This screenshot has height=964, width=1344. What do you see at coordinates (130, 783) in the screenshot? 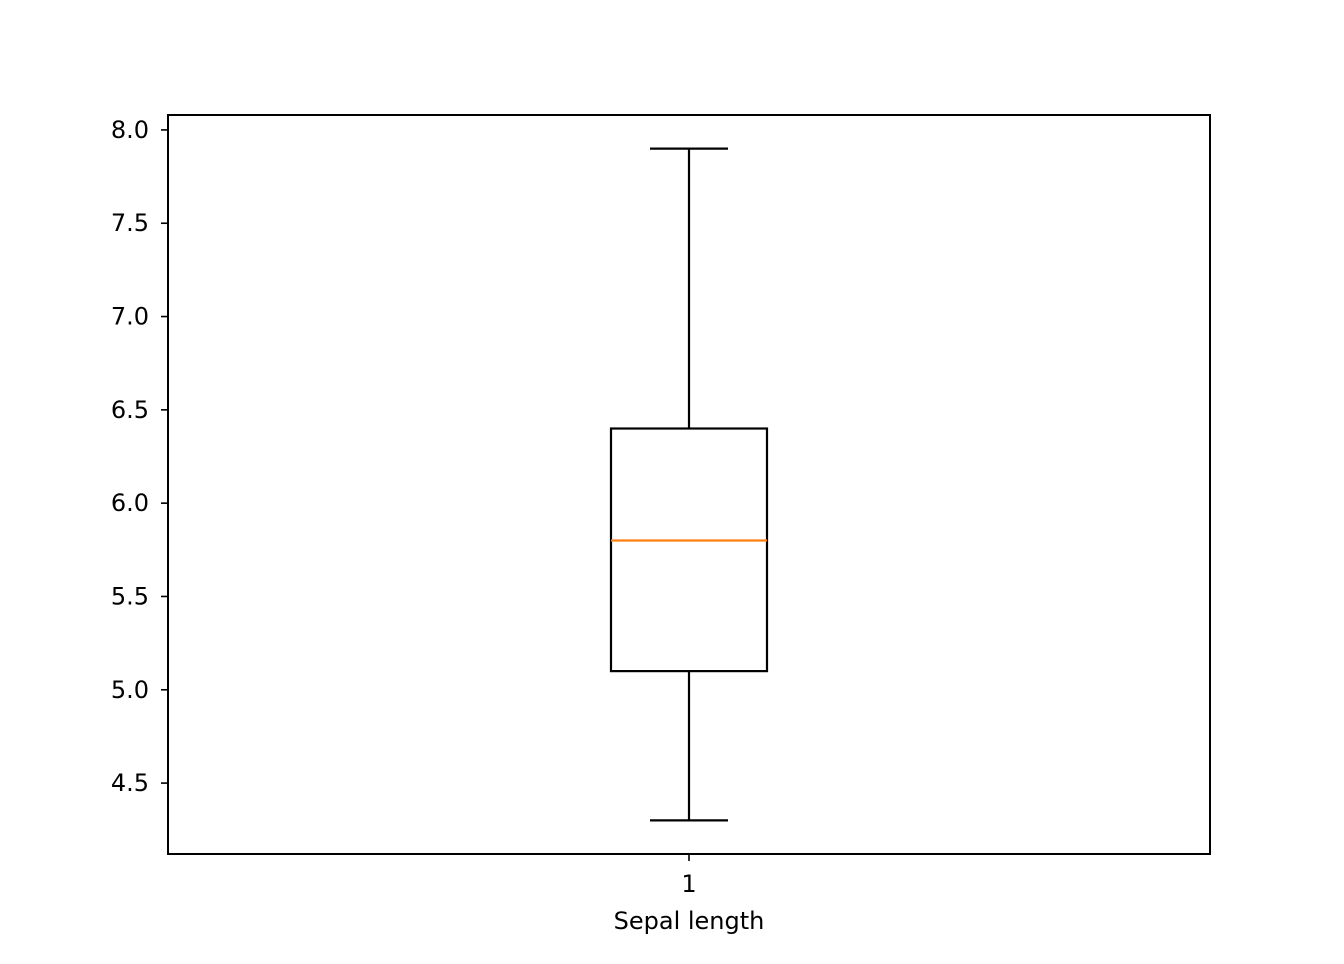
I see `y-tick-label: 4.5` at bounding box center [130, 783].